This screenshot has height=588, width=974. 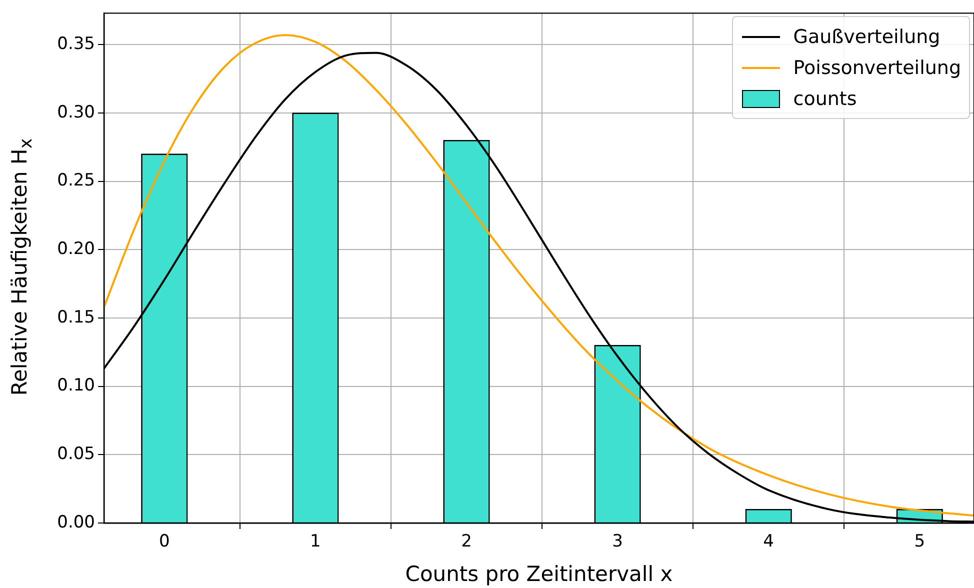 I want to click on y-tick-label: 0.30, so click(x=76, y=112).